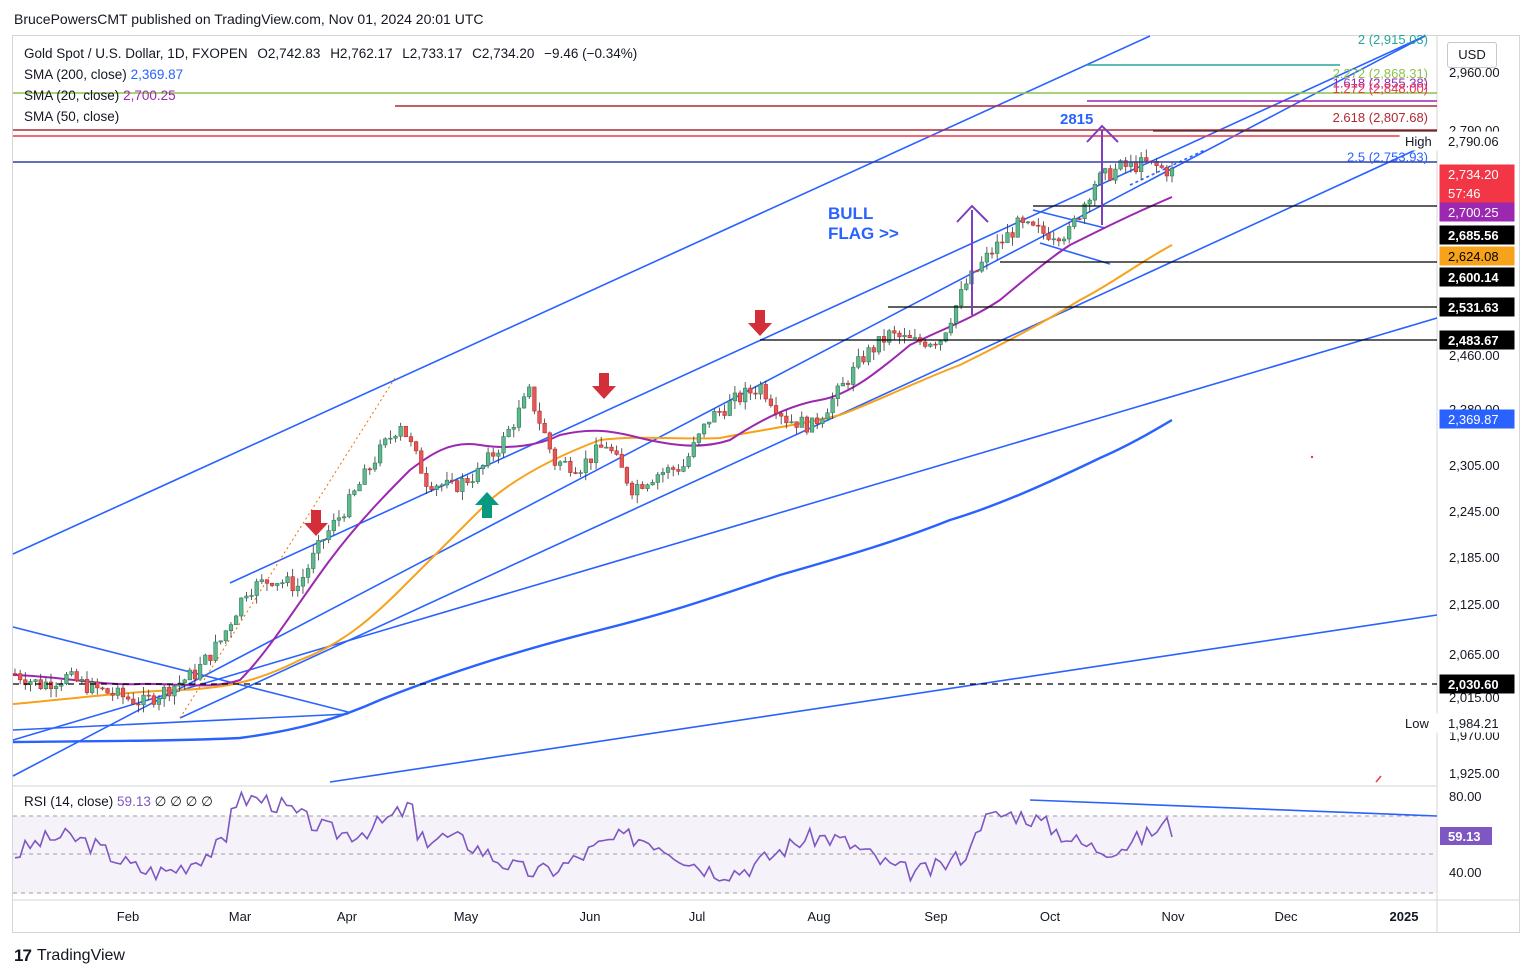  Describe the element at coordinates (118, 802) in the screenshot. I see `legend-rsi: RSI (14, close) 59.13 ∅ ∅ ∅ ∅` at that location.